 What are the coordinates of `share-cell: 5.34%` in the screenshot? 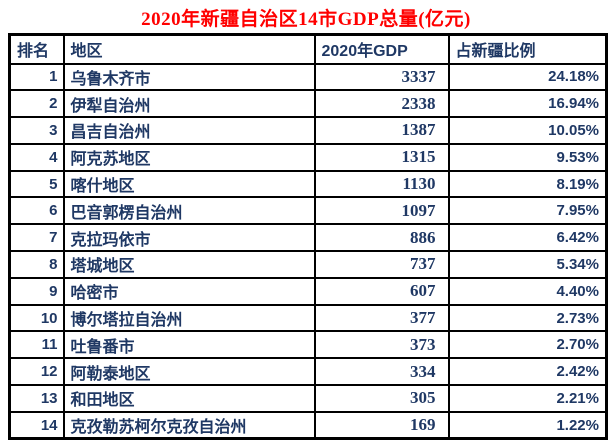 It's located at (527, 264).